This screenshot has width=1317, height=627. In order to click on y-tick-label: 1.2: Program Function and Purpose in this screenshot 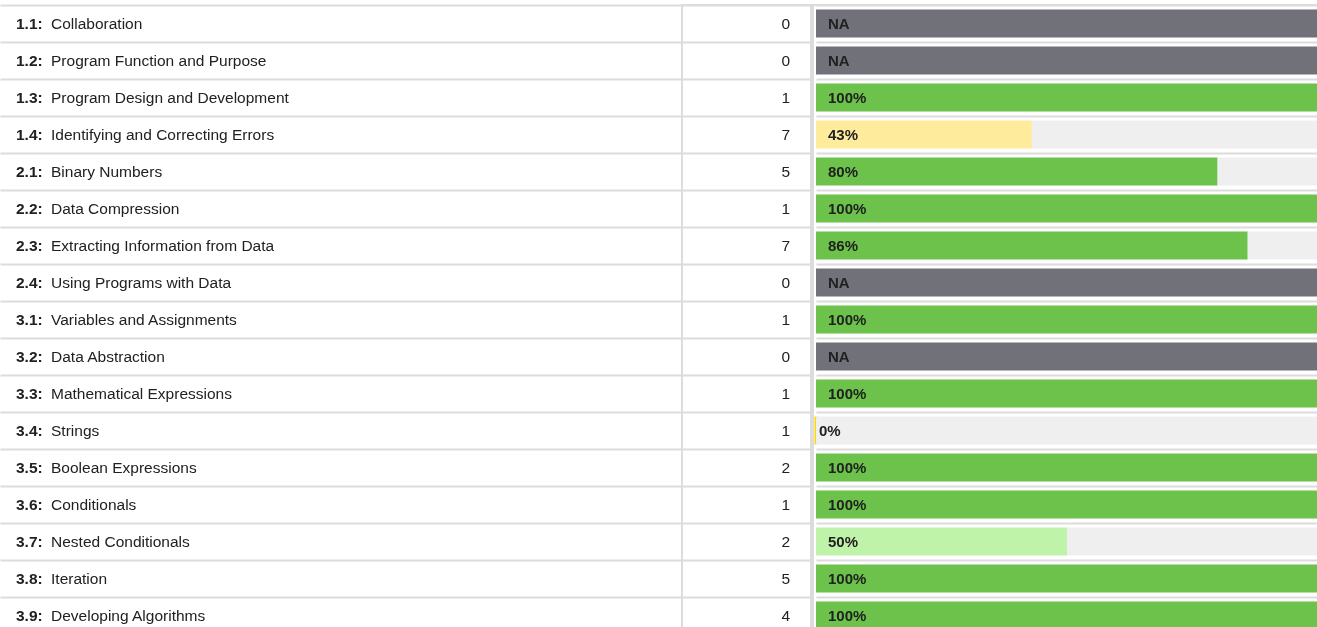, I will do `click(141, 60)`.